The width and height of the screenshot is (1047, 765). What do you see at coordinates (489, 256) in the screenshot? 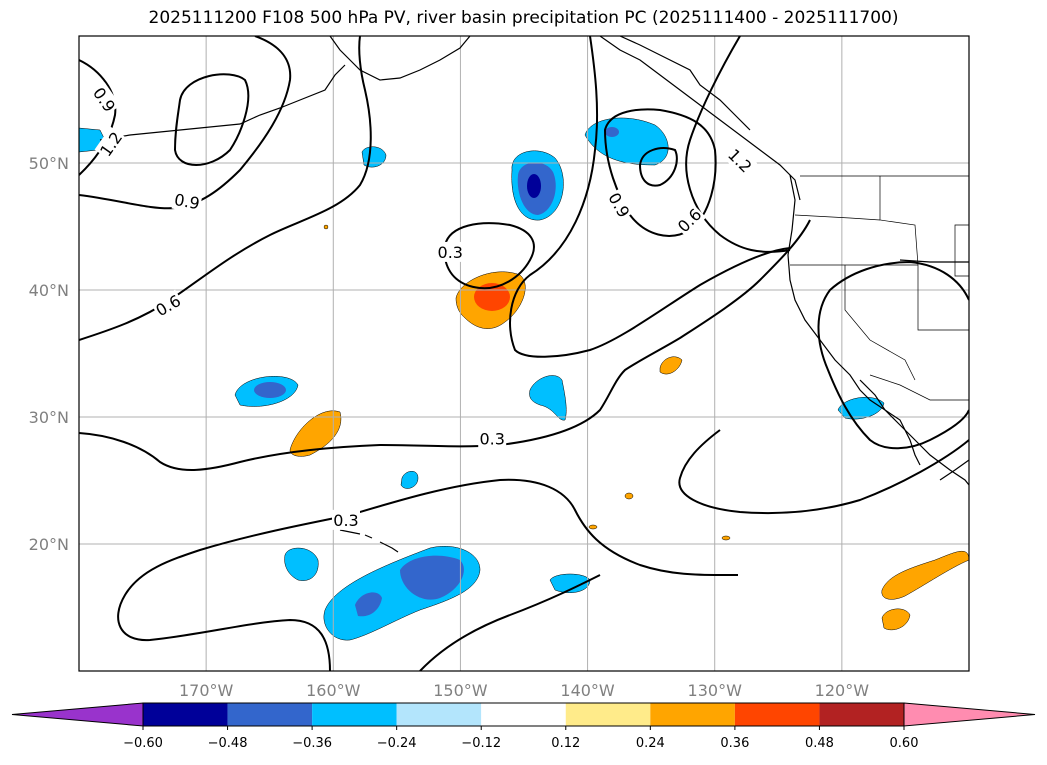
I see `contour-0.3-central` at bounding box center [489, 256].